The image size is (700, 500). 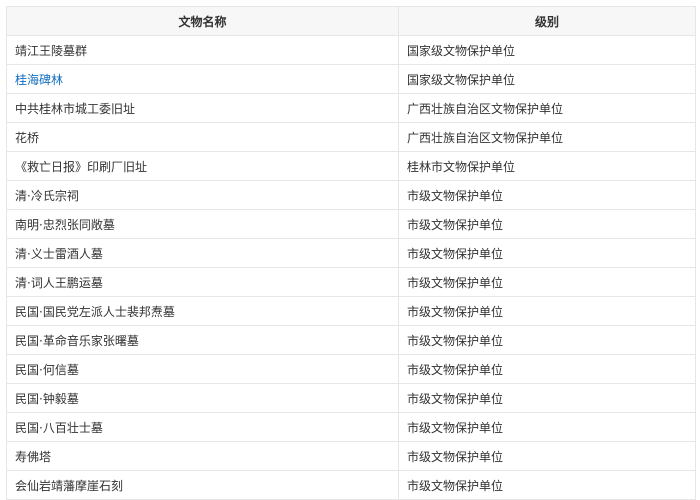 What do you see at coordinates (202, 137) in the screenshot?
I see `cell-name: 花桥` at bounding box center [202, 137].